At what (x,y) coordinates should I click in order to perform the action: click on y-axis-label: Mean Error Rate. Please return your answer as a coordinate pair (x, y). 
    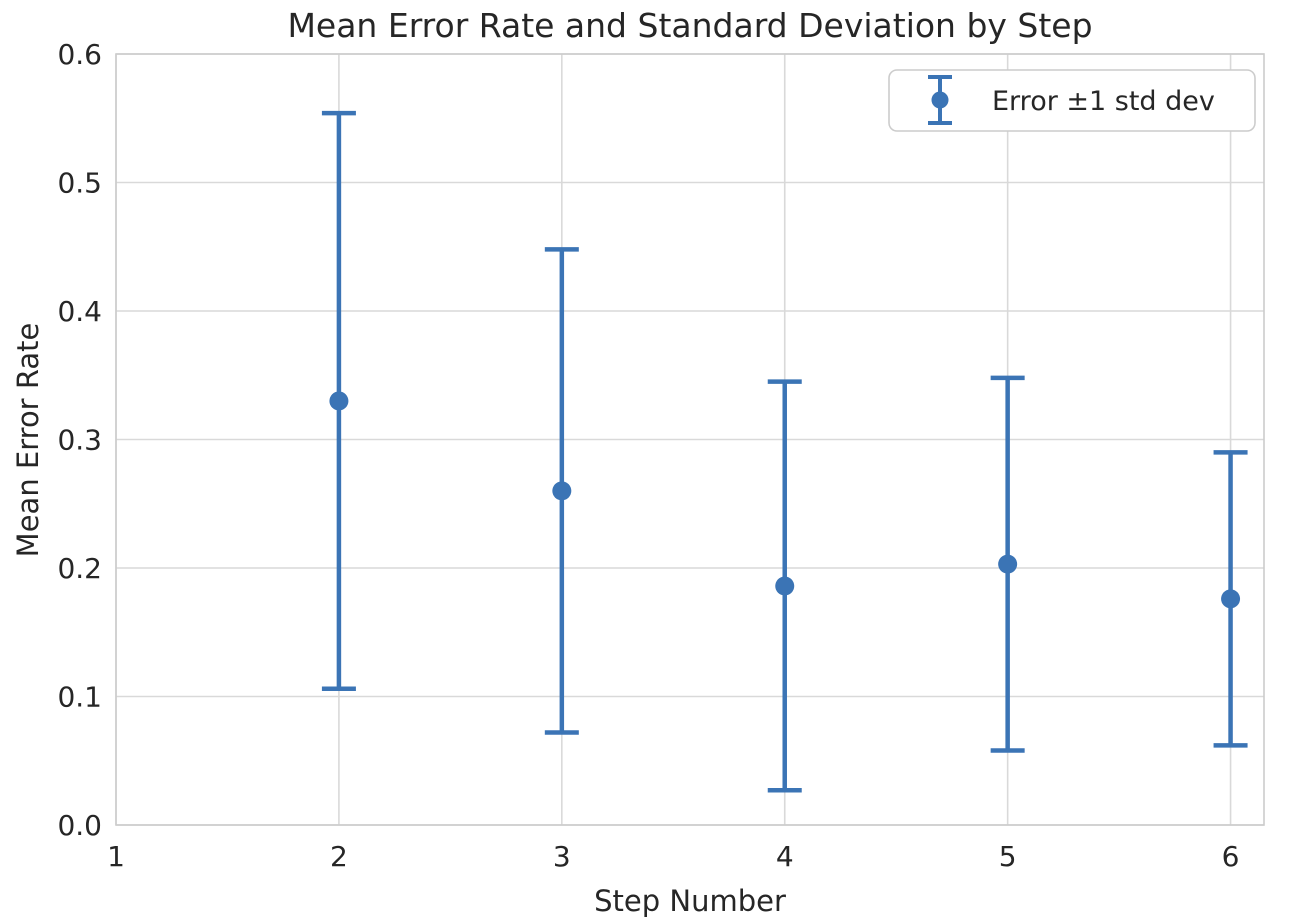
    Looking at the image, I should click on (28, 440).